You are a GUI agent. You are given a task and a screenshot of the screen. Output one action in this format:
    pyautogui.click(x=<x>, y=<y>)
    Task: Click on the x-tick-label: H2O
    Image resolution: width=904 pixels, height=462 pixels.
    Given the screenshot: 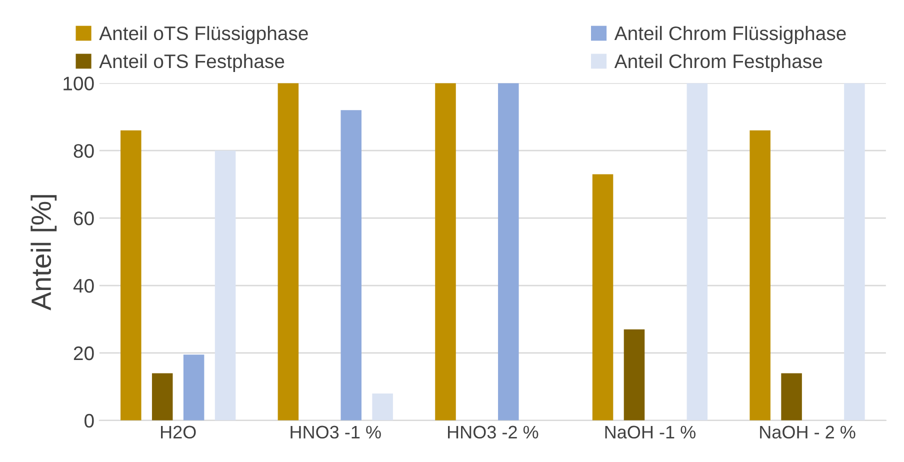 What is the action you would take?
    pyautogui.click(x=178, y=432)
    